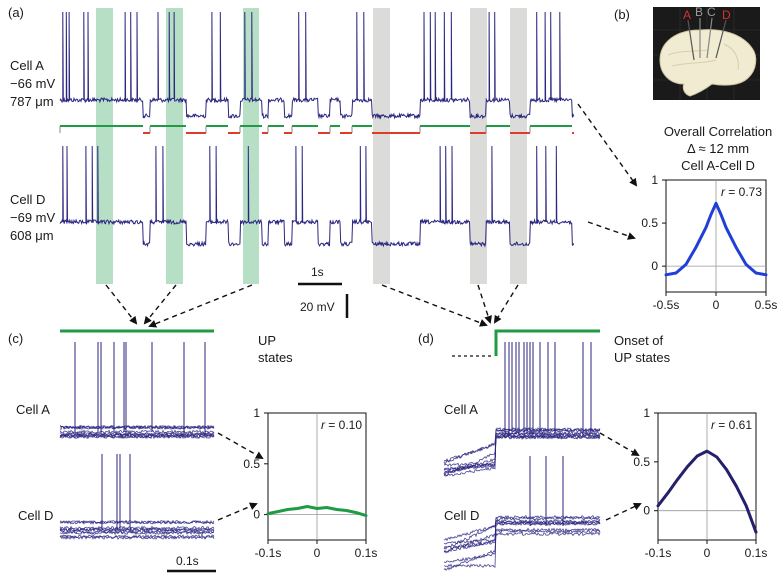 Image resolution: width=783 pixels, height=579 pixels. What do you see at coordinates (27, 199) in the screenshot?
I see `cell-d-name: Cell D` at bounding box center [27, 199].